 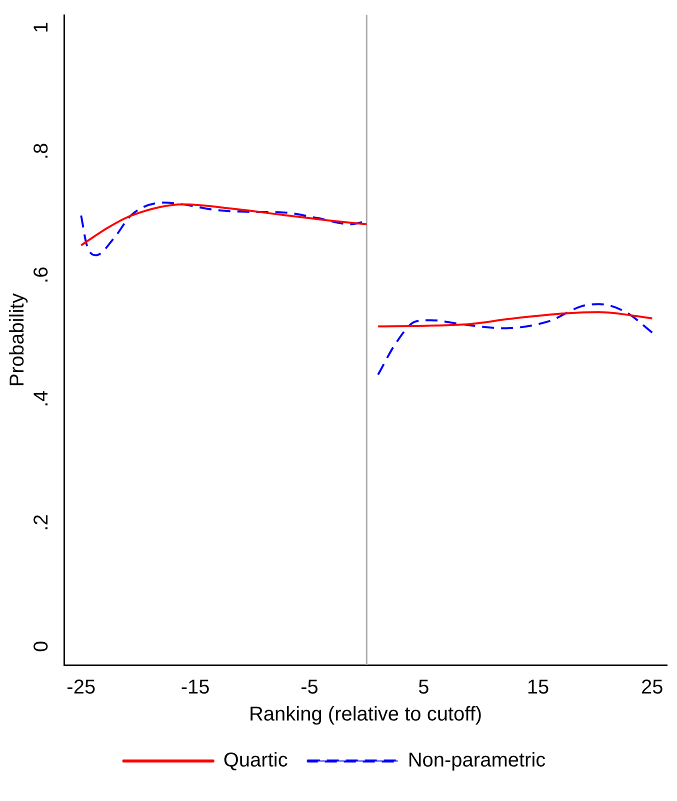 What do you see at coordinates (652, 687) in the screenshot?
I see `x-tick-label: 25` at bounding box center [652, 687].